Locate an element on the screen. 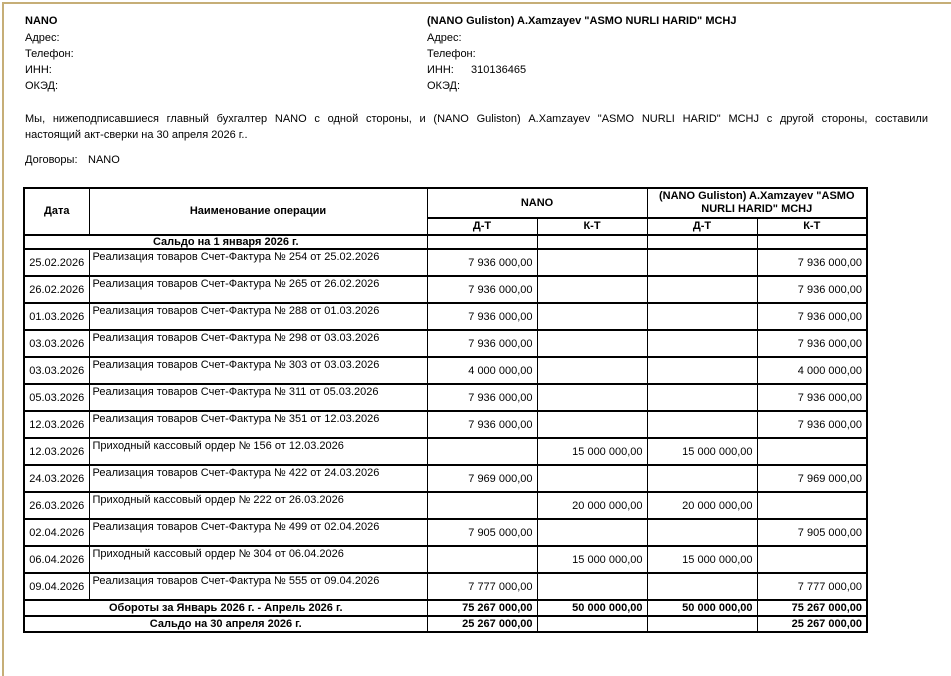 The width and height of the screenshot is (951, 676). window-edge-left is located at coordinates (3, 339).